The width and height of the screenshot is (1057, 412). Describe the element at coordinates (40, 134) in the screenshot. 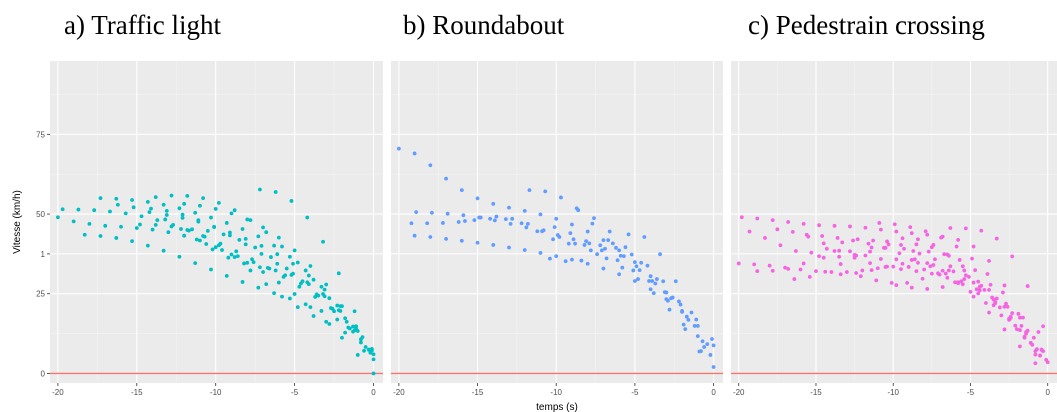

I see `y-tick-label: 75` at that location.